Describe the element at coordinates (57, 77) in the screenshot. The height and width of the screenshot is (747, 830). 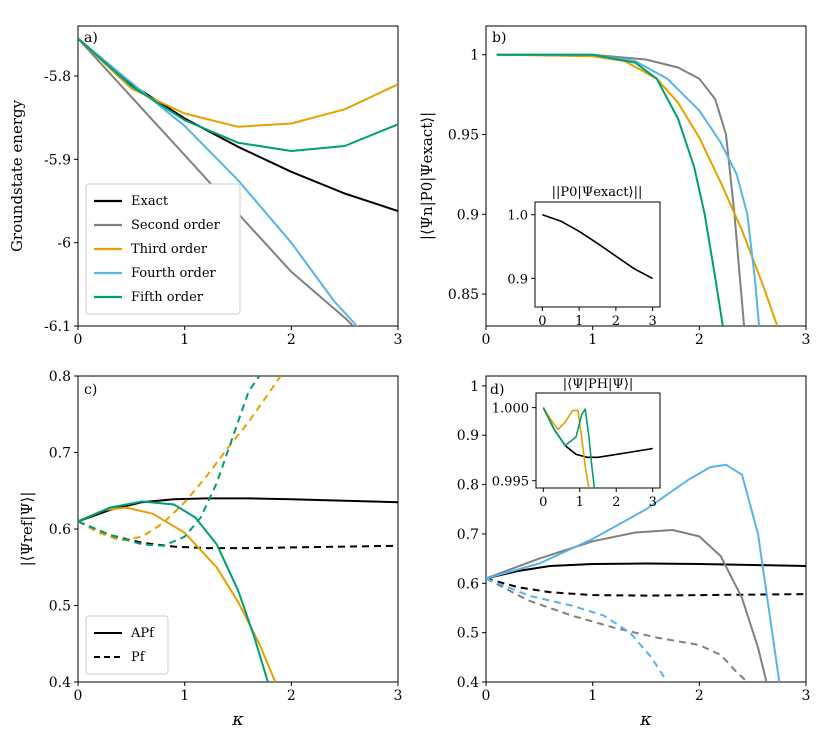
I see `panel-a-ytick-label: -5.8` at that location.